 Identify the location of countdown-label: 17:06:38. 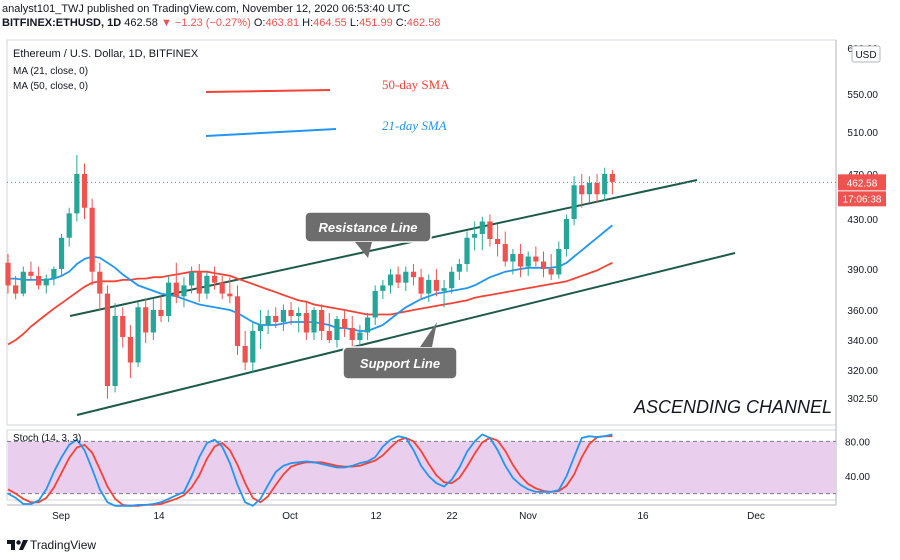
(862, 199).